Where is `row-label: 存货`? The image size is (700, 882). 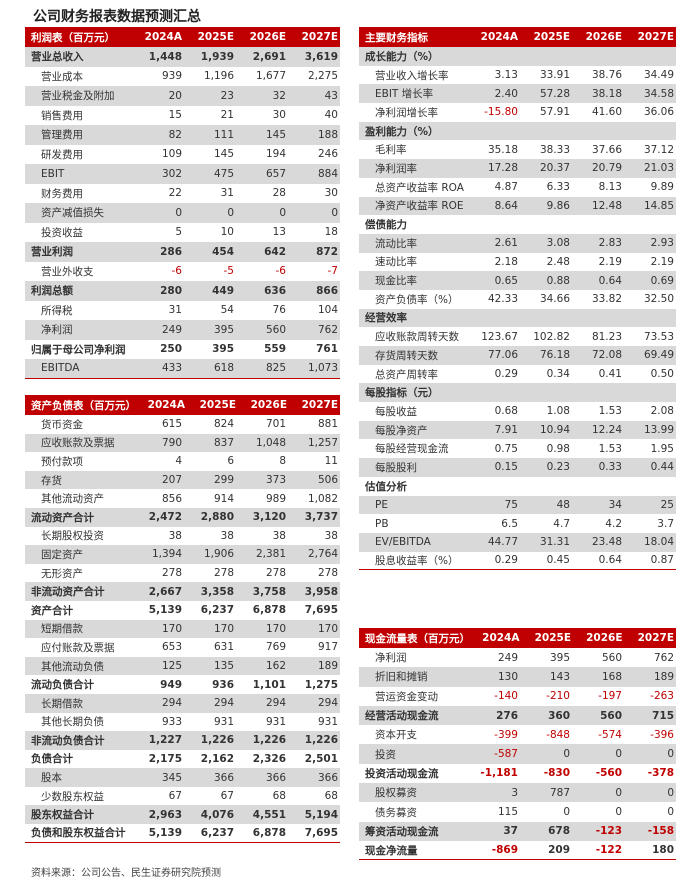
row-label: 存货 is located at coordinates (51, 480).